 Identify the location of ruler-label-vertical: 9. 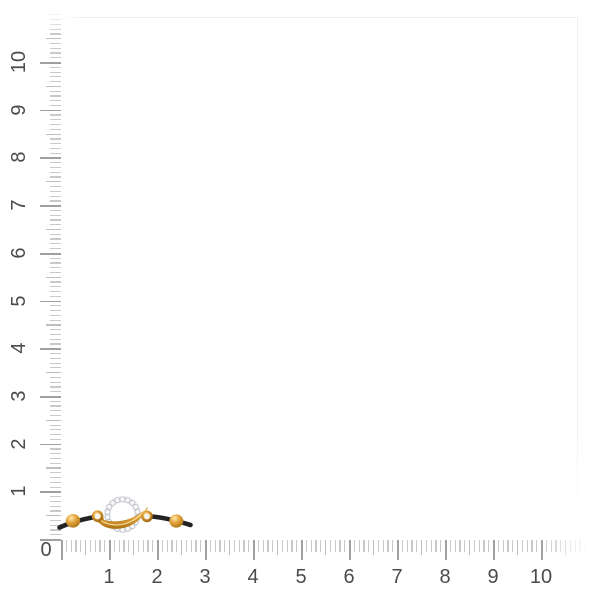
(19, 110).